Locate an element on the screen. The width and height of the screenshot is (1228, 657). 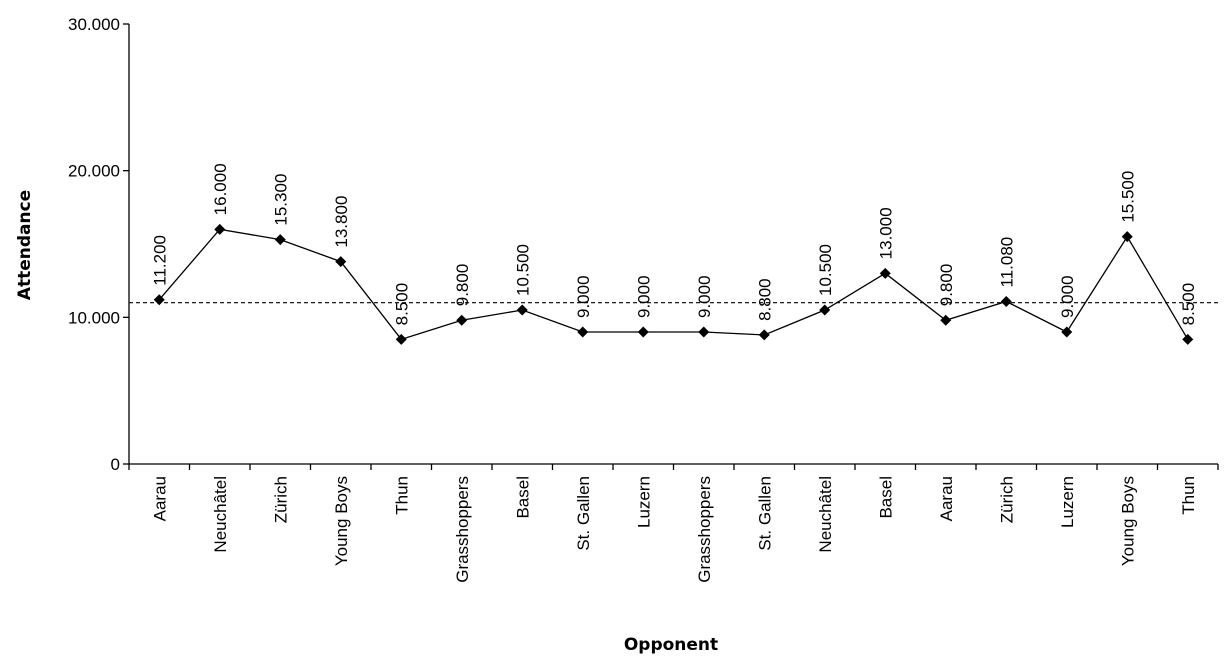
data-label: 11.080 is located at coordinates (1006, 262).